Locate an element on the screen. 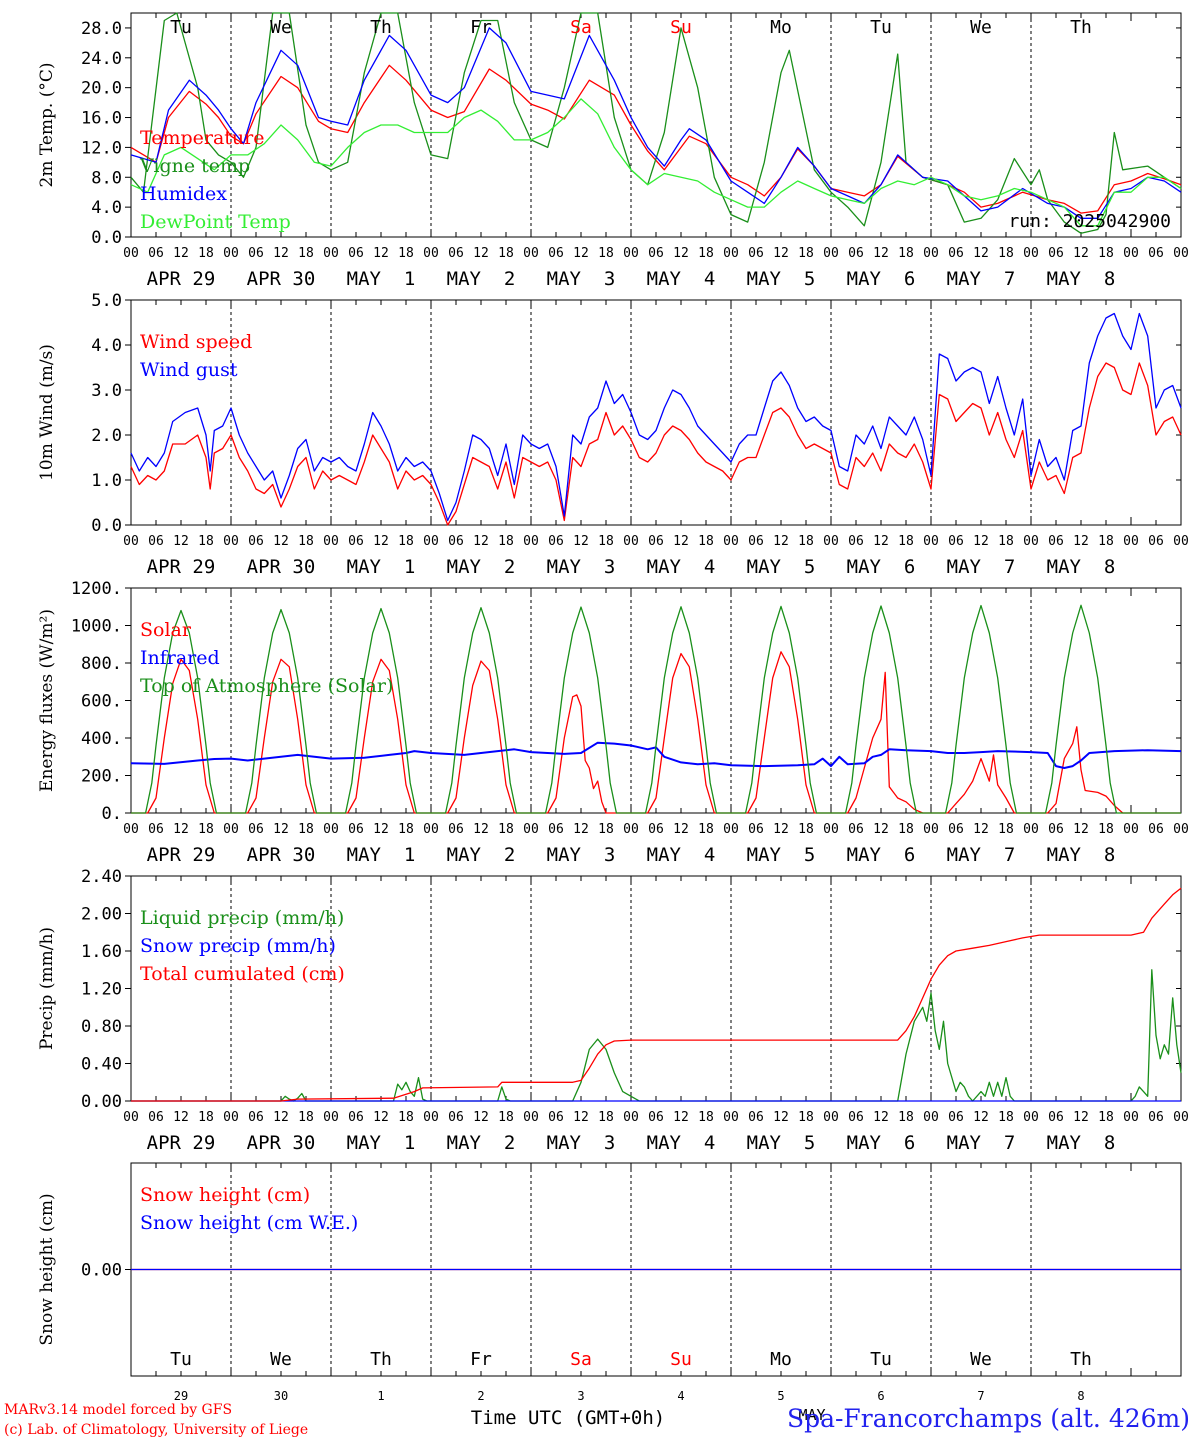 The height and width of the screenshot is (1440, 1194). date-label: APR 29 is located at coordinates (181, 567).